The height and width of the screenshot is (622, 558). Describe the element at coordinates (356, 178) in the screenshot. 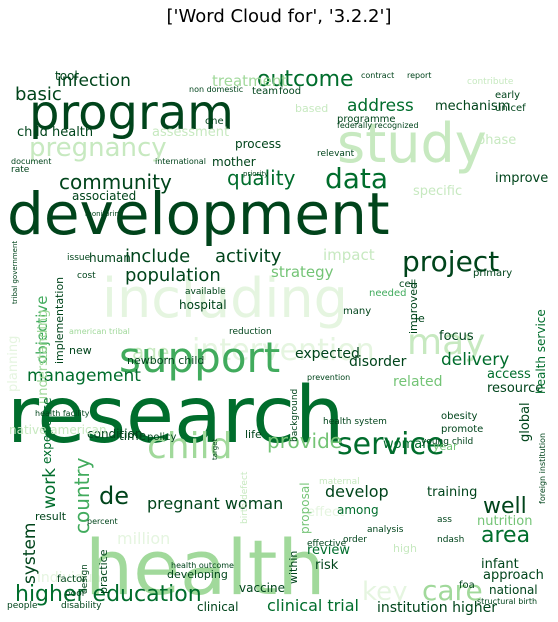

I see `word: data` at that location.